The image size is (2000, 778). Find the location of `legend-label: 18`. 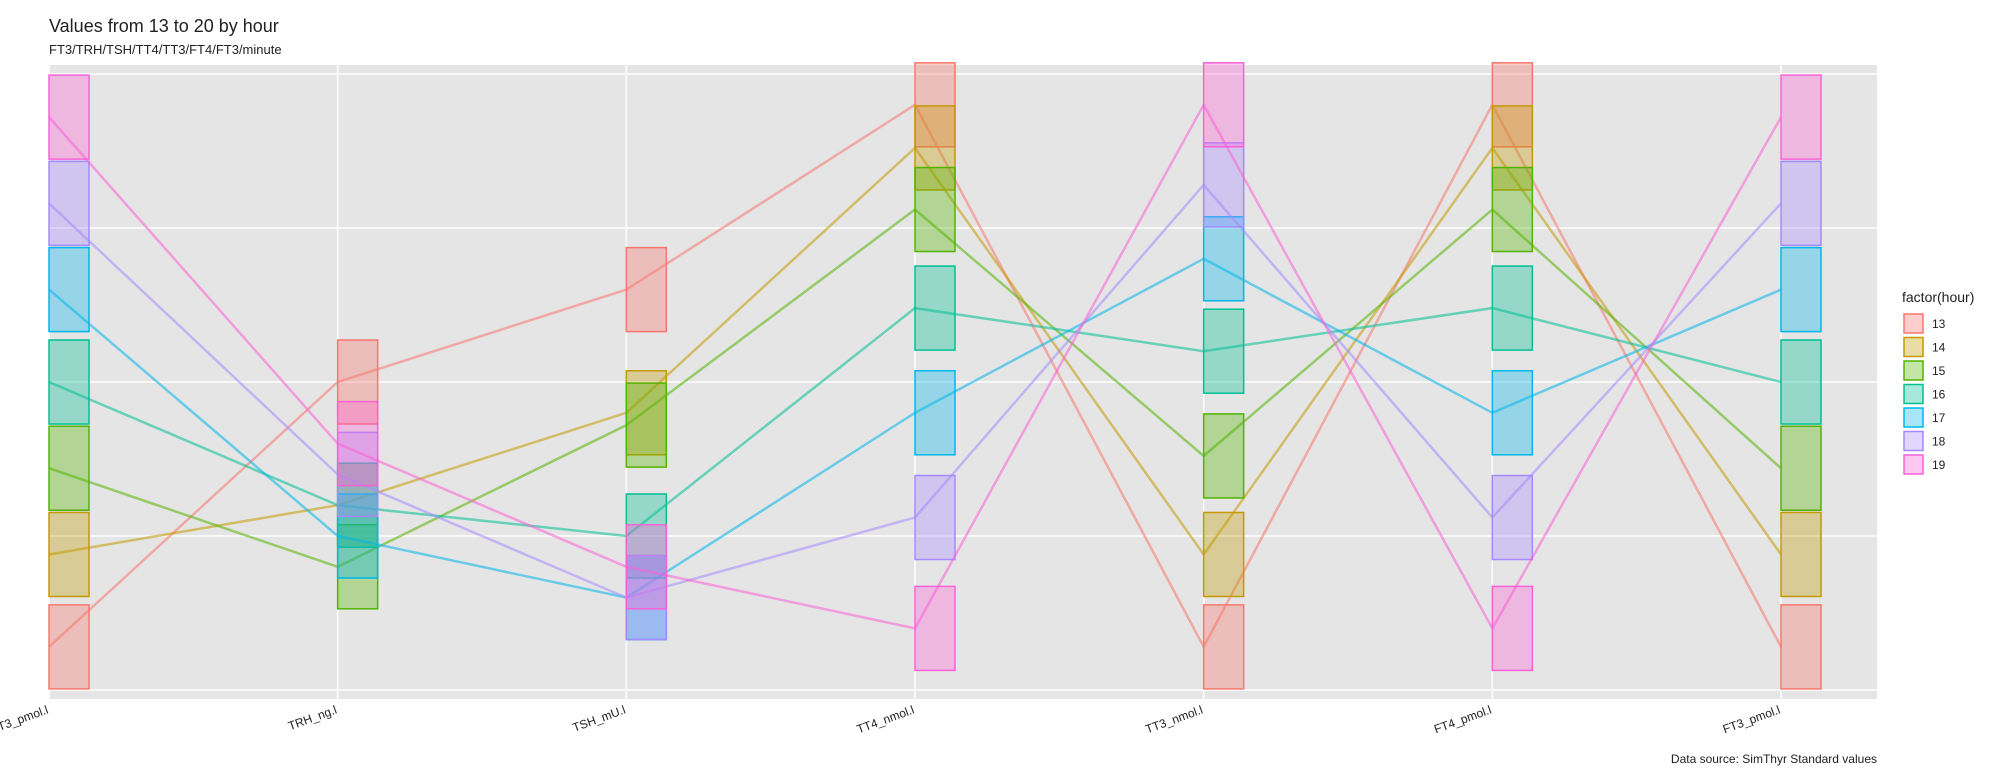

legend-label: 18 is located at coordinates (1939, 442).